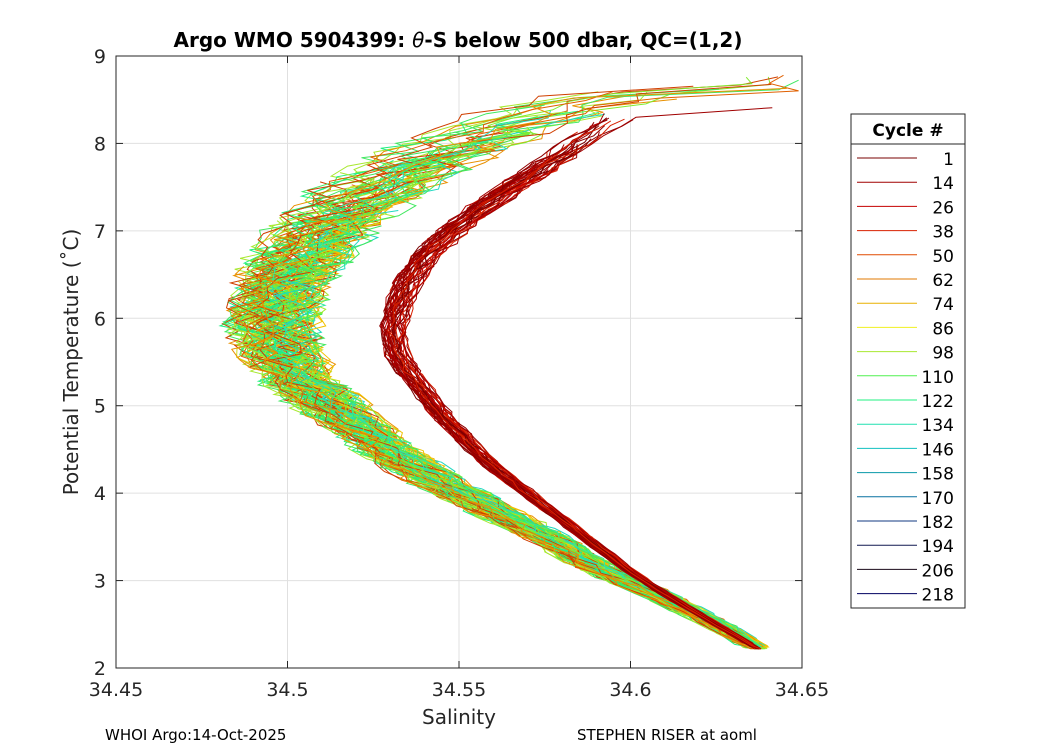  I want to click on legend-label: 182, so click(938, 523).